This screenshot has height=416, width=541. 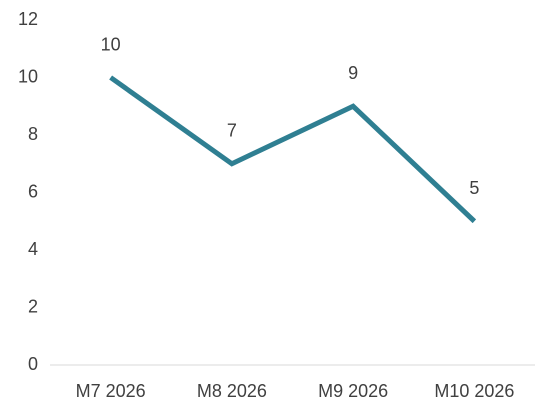 What do you see at coordinates (28, 76) in the screenshot?
I see `y-tick-label: 10` at bounding box center [28, 76].